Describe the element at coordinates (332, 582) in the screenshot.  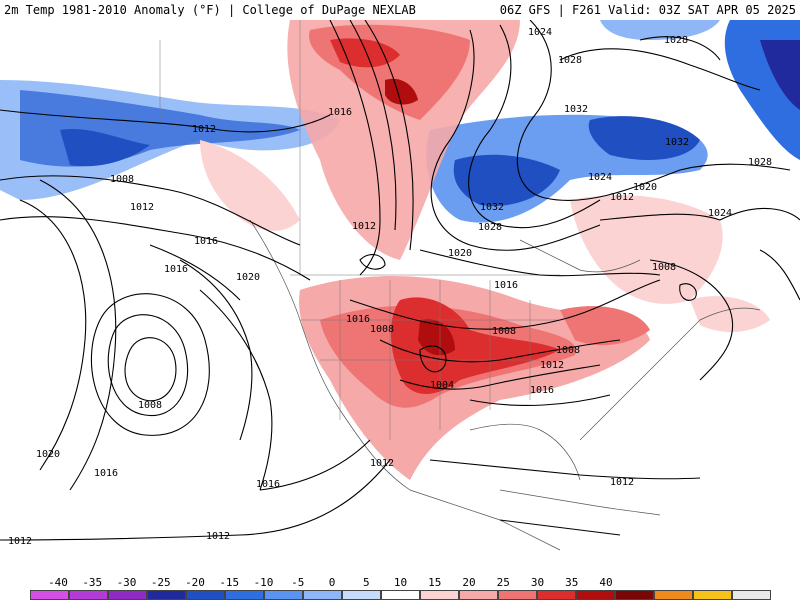
I see `colorbar-tick-label: 0` at that location.